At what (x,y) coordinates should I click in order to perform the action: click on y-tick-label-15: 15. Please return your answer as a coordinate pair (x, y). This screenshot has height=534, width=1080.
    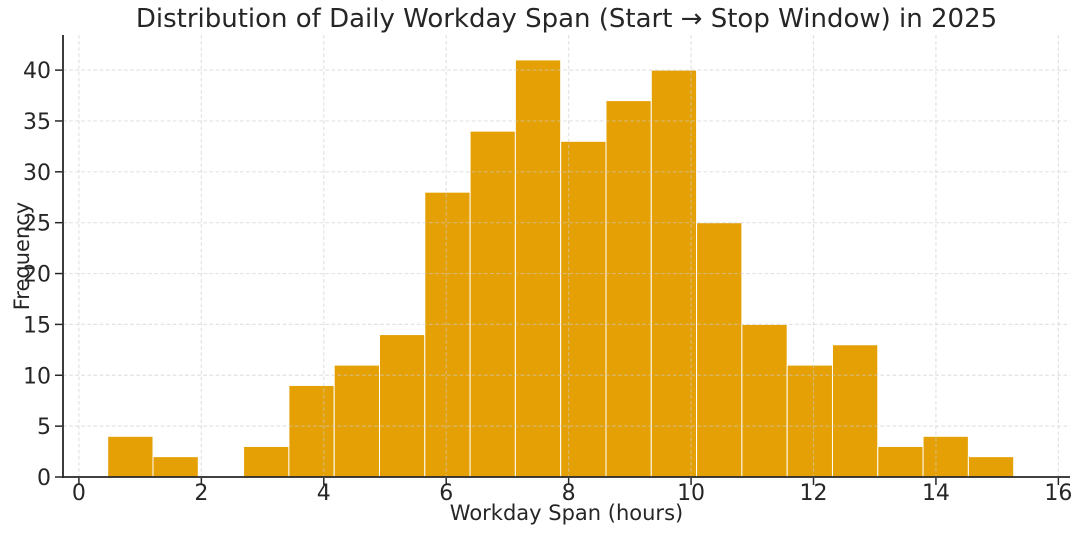
    Looking at the image, I should click on (37, 325).